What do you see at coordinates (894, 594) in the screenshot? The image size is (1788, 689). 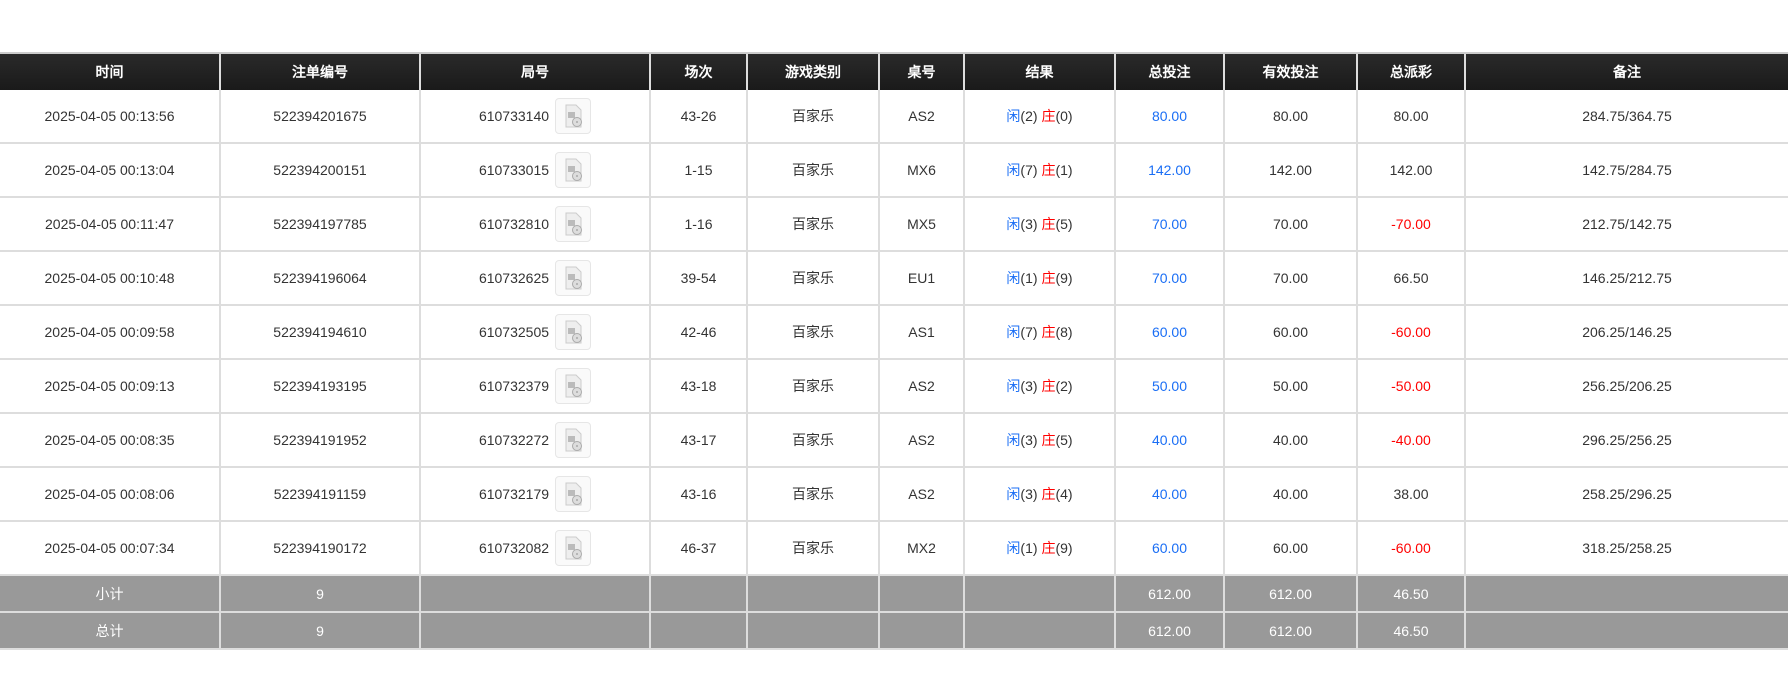 I see `subtotal-row: 小计 9 612.00 612.00 46.50` at bounding box center [894, 594].